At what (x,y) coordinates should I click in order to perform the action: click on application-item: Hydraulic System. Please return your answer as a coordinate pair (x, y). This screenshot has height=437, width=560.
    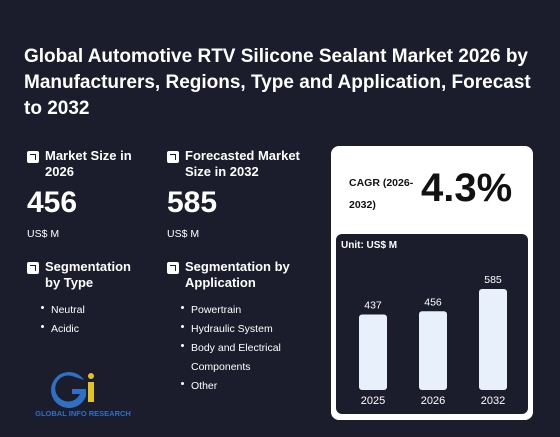
    Looking at the image, I should click on (236, 329).